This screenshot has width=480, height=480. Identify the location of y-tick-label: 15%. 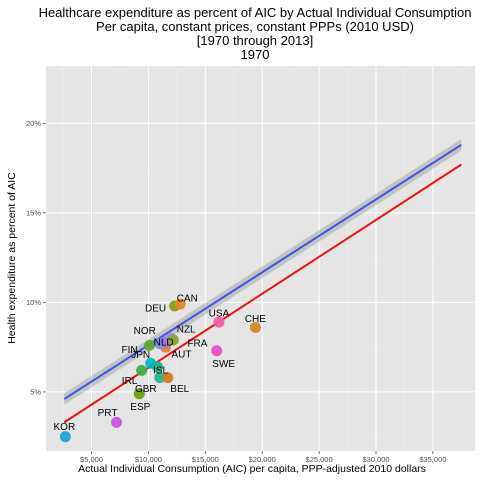
(33, 212).